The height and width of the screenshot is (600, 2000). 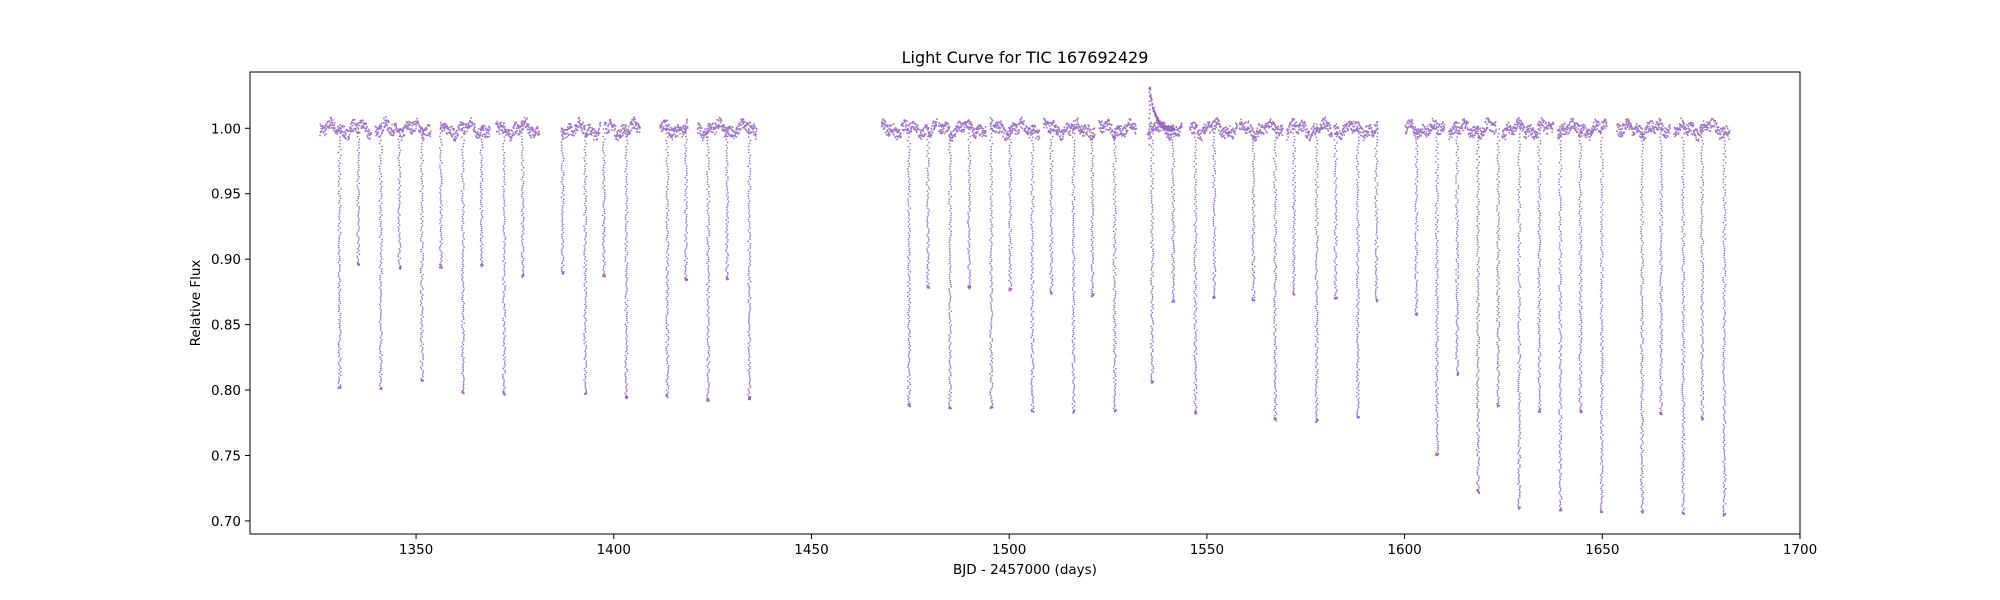 I want to click on y-tick-label: 0.80, so click(x=226, y=391).